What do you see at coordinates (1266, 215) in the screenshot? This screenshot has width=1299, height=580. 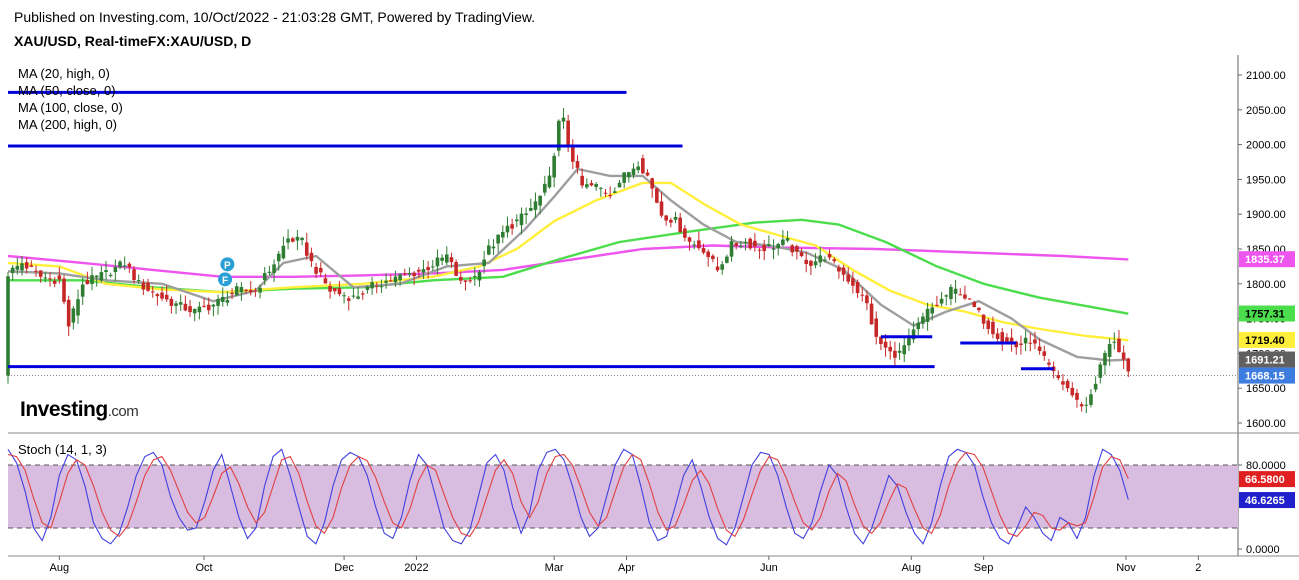 I see `price-tick-label: 1900.00` at bounding box center [1266, 215].